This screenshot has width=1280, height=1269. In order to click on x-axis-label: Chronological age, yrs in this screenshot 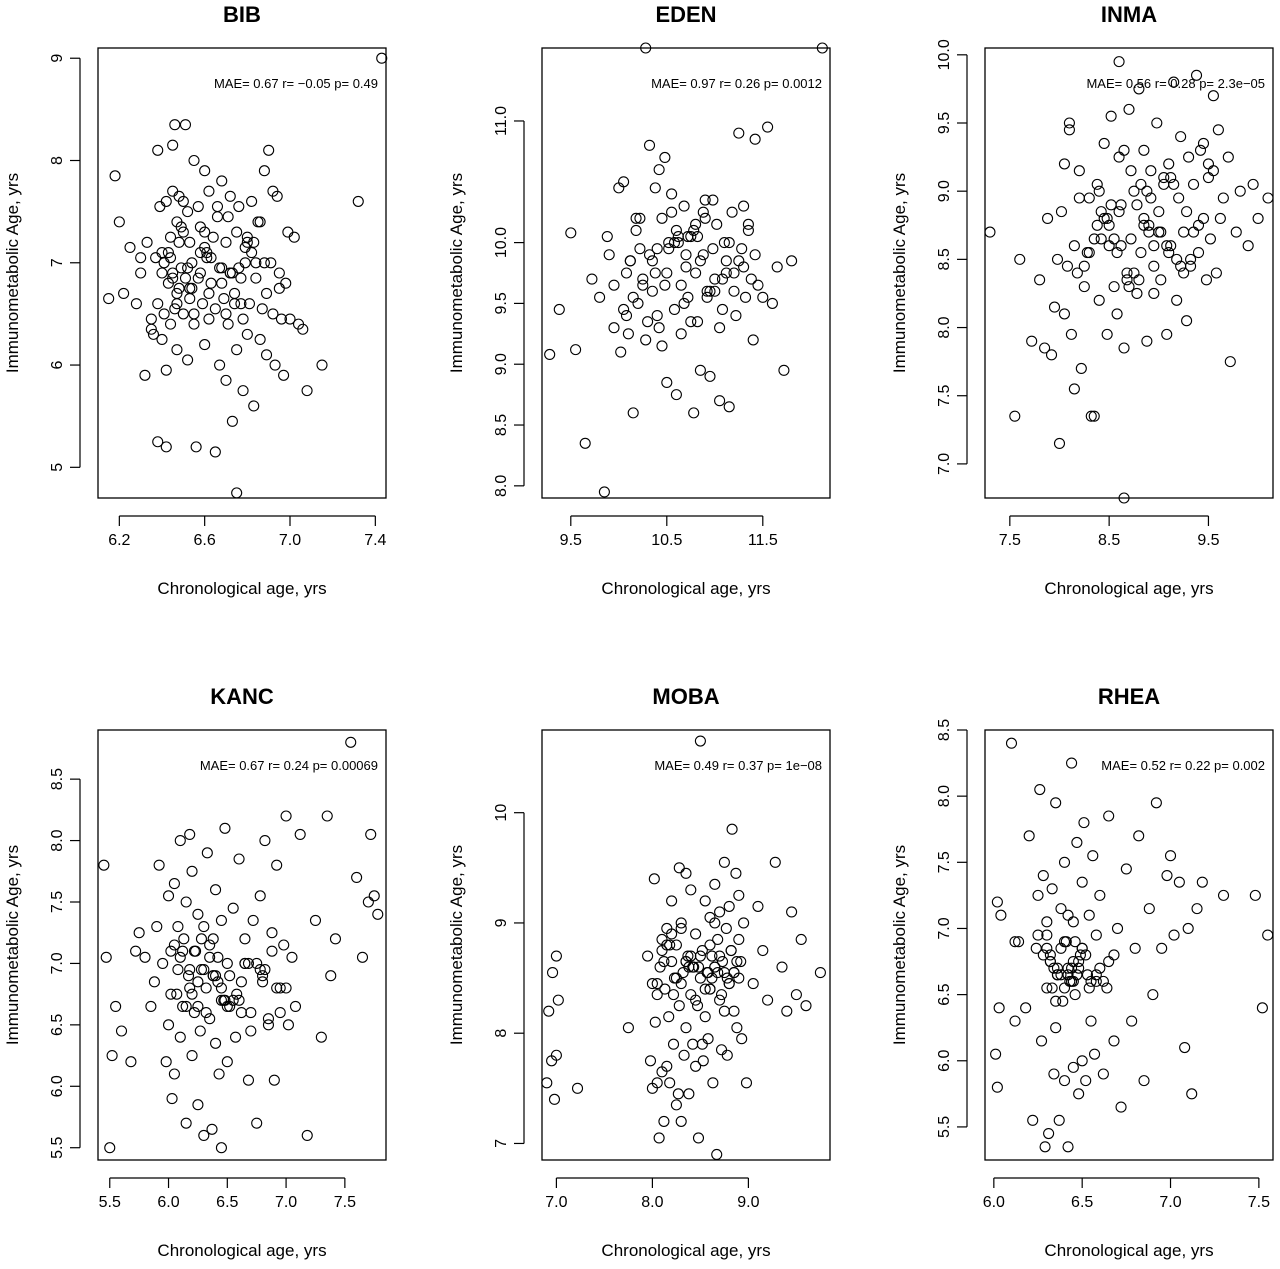, I will do `click(241, 588)`.